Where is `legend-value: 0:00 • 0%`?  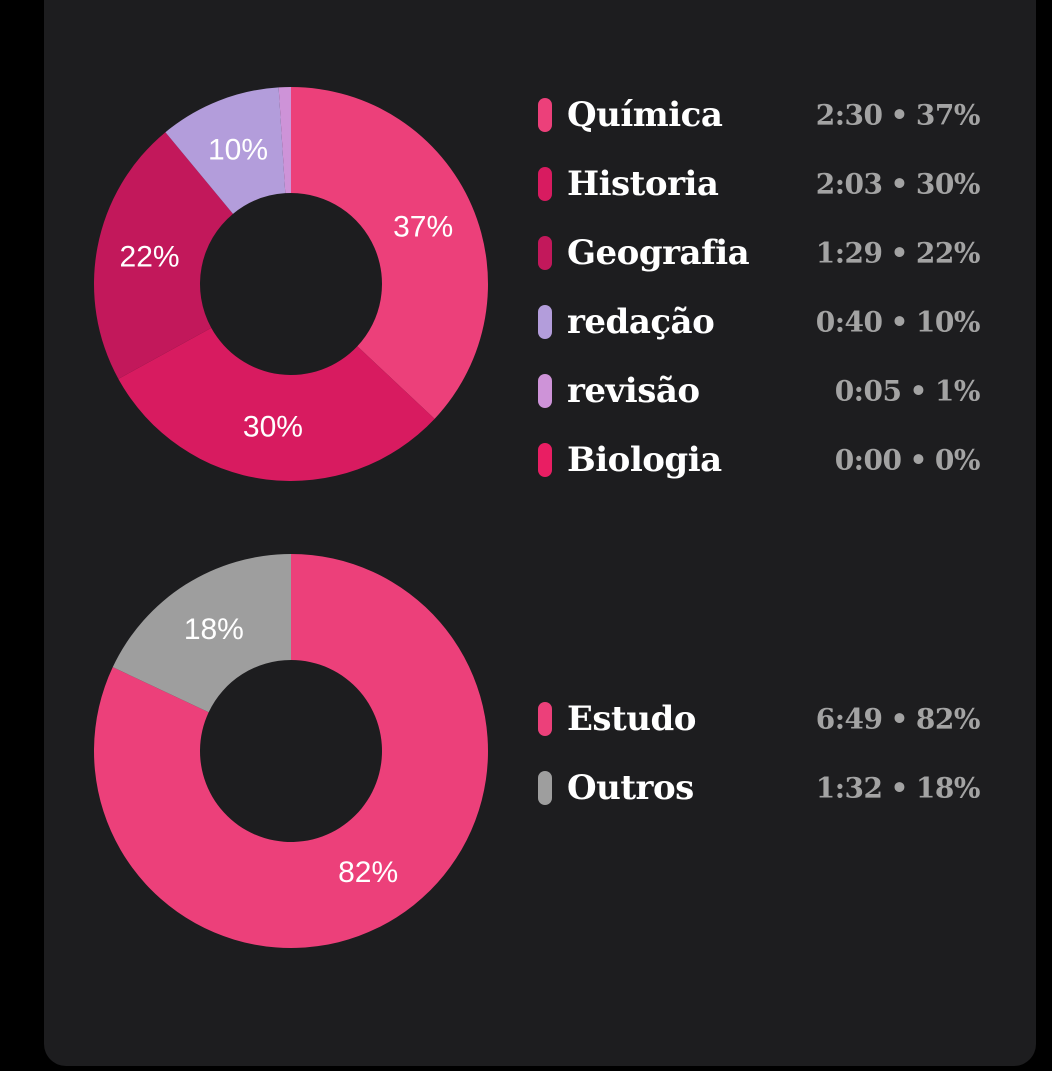 legend-value: 0:00 • 0% is located at coordinates (907, 459).